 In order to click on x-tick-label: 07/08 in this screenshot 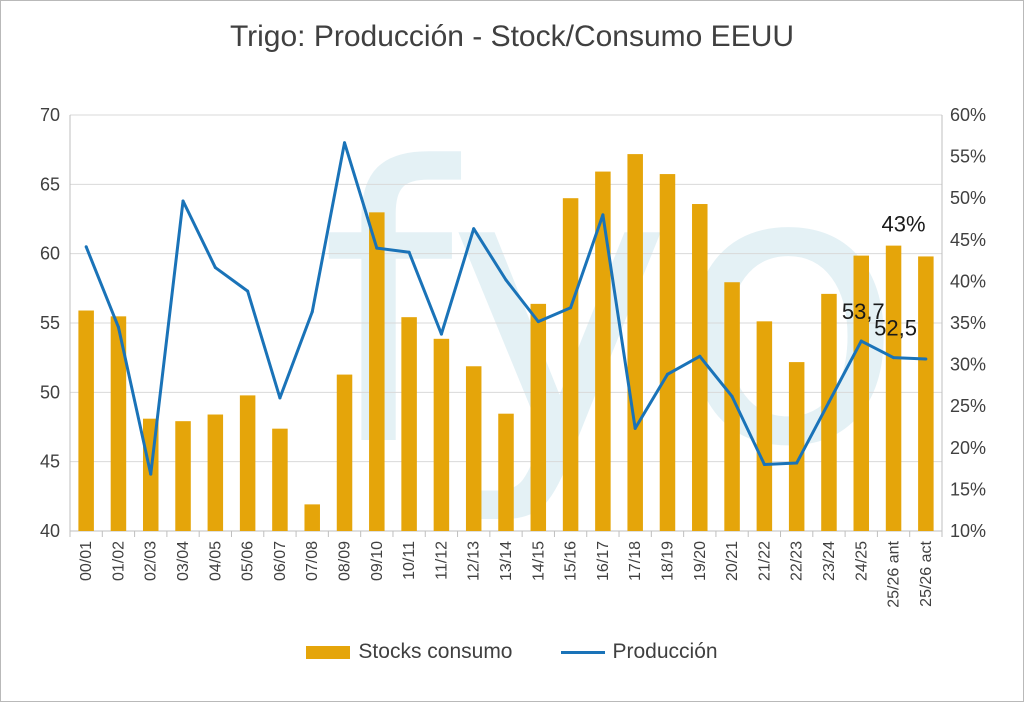, I will do `click(312, 561)`.